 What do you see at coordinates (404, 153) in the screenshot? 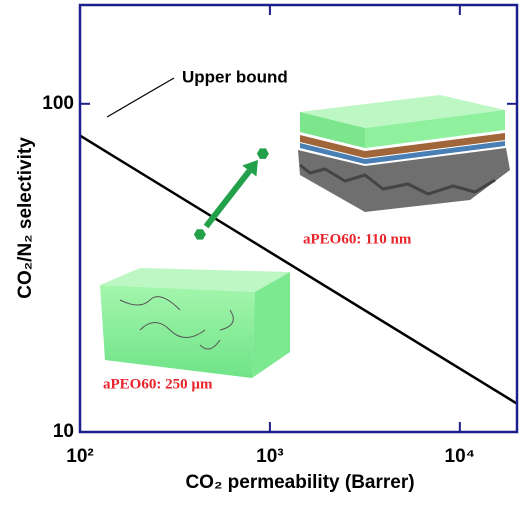
I see `membrane-illustration` at bounding box center [404, 153].